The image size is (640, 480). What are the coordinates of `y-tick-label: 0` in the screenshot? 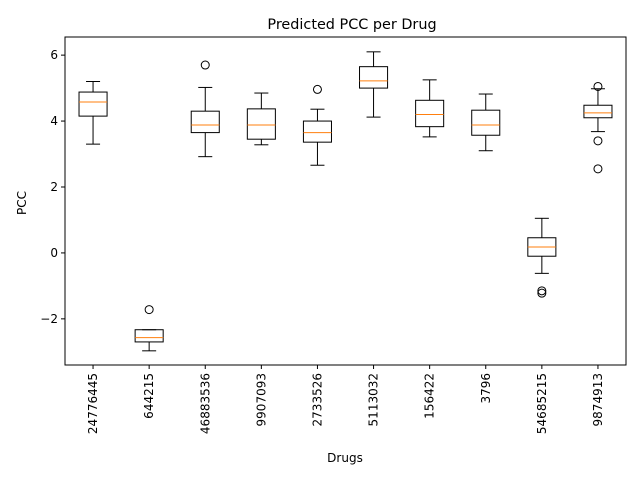 It's located at (54, 253).